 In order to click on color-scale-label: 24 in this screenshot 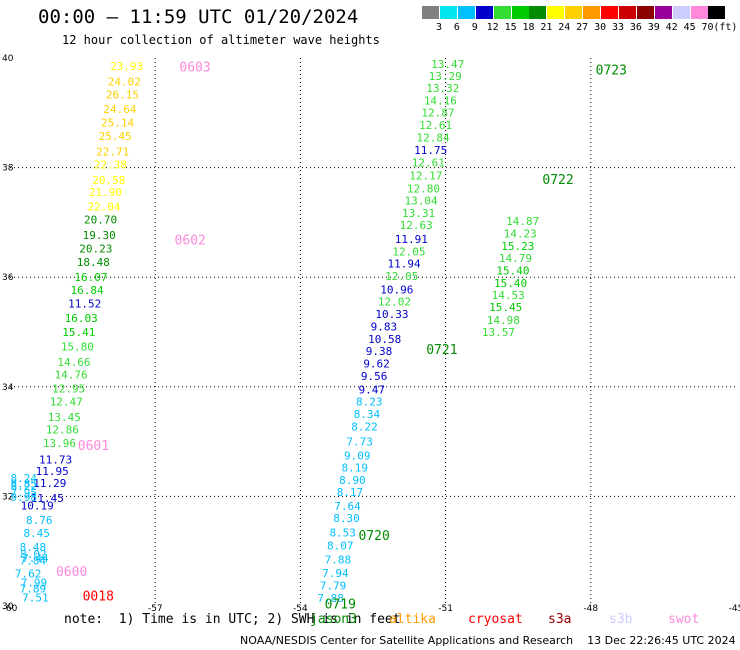, I will do `click(564, 27)`.